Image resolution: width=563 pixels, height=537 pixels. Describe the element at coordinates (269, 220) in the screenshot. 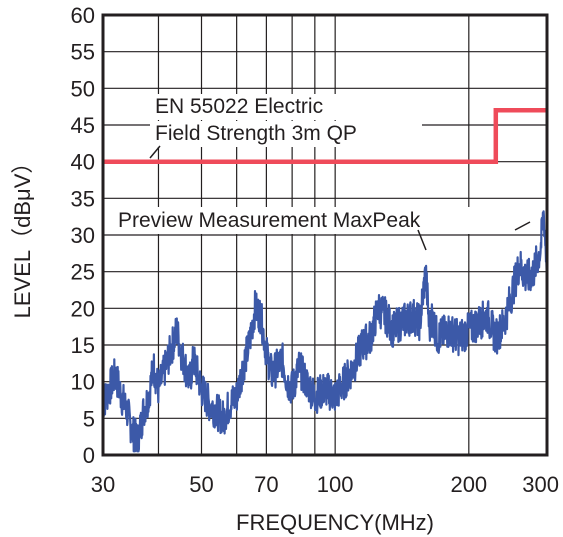

I see `annotation-measurement-label: Preview Measurement MaxPeak` at that location.